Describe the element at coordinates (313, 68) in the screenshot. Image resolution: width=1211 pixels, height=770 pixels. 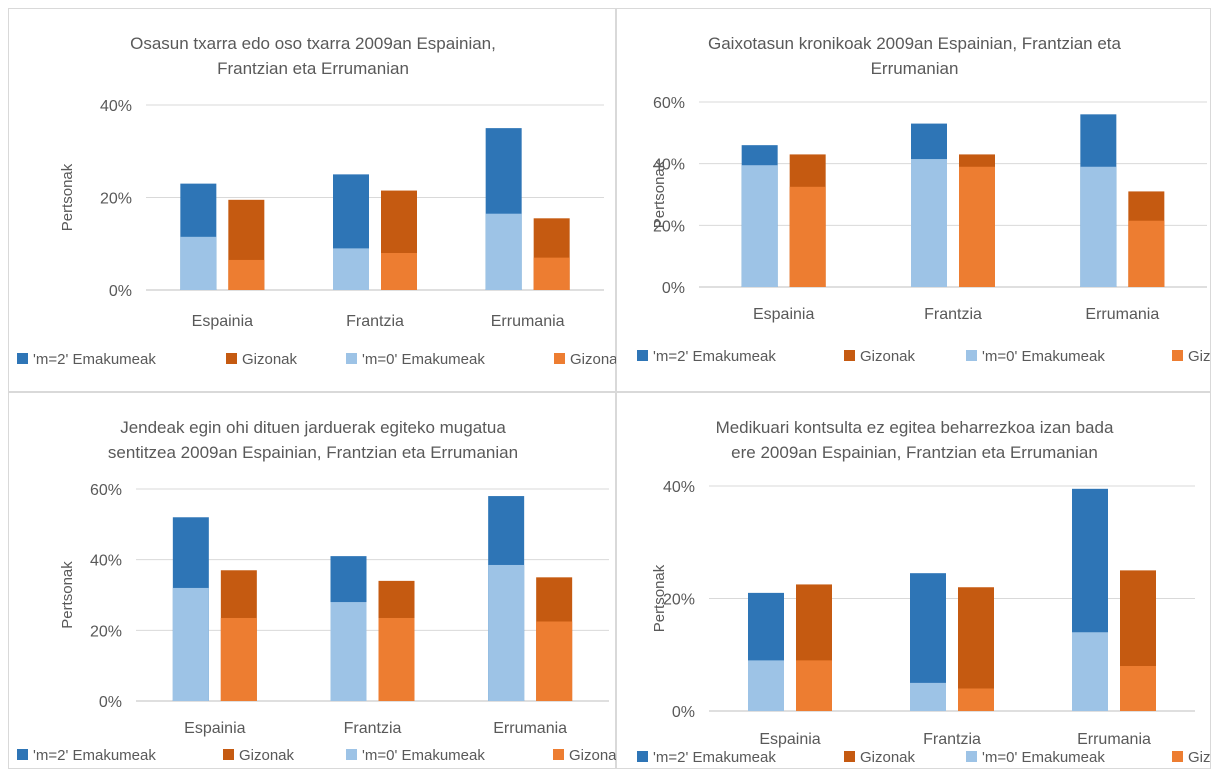
I see `chart-title-line: Frantzian eta Errumanian` at that location.